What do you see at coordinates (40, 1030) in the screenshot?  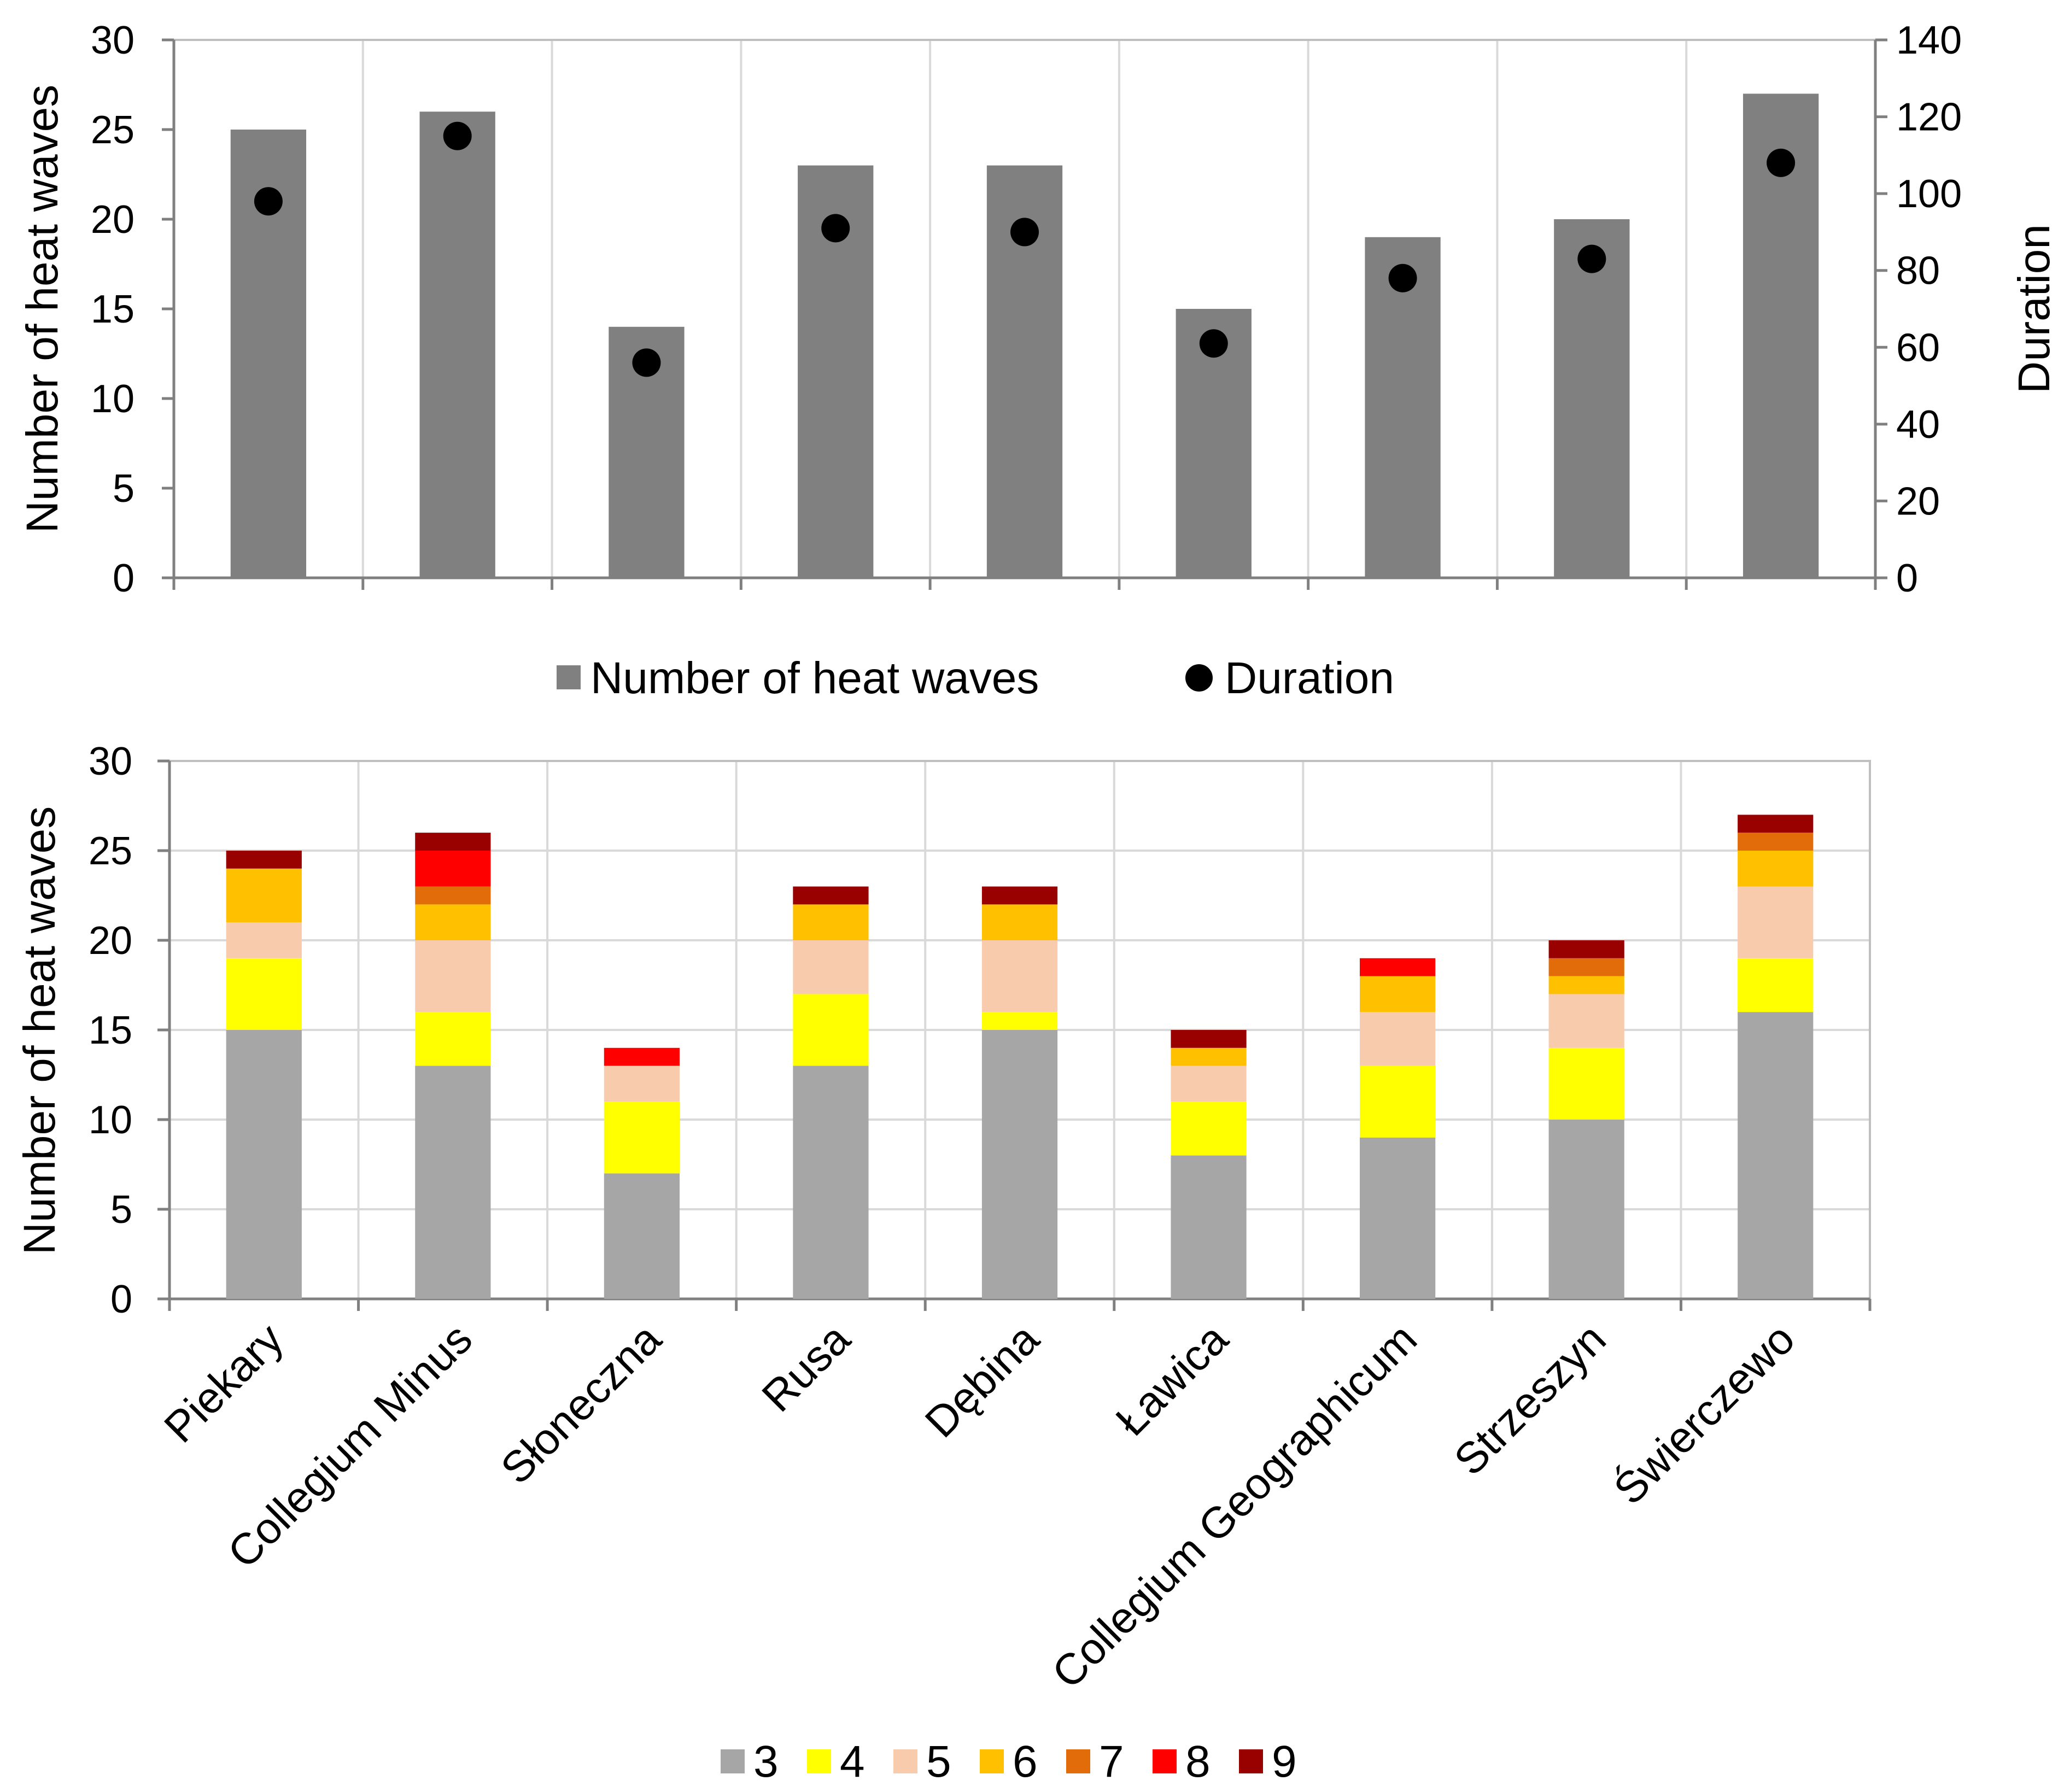 I see `bottom-y-axis-title: Number of heat waves` at bounding box center [40, 1030].